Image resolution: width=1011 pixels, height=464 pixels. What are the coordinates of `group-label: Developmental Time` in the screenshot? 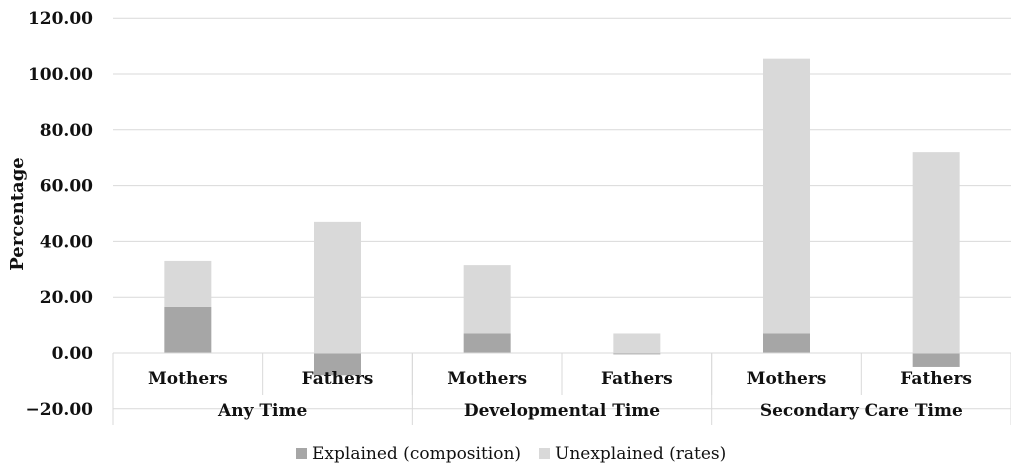 It's located at (562, 411).